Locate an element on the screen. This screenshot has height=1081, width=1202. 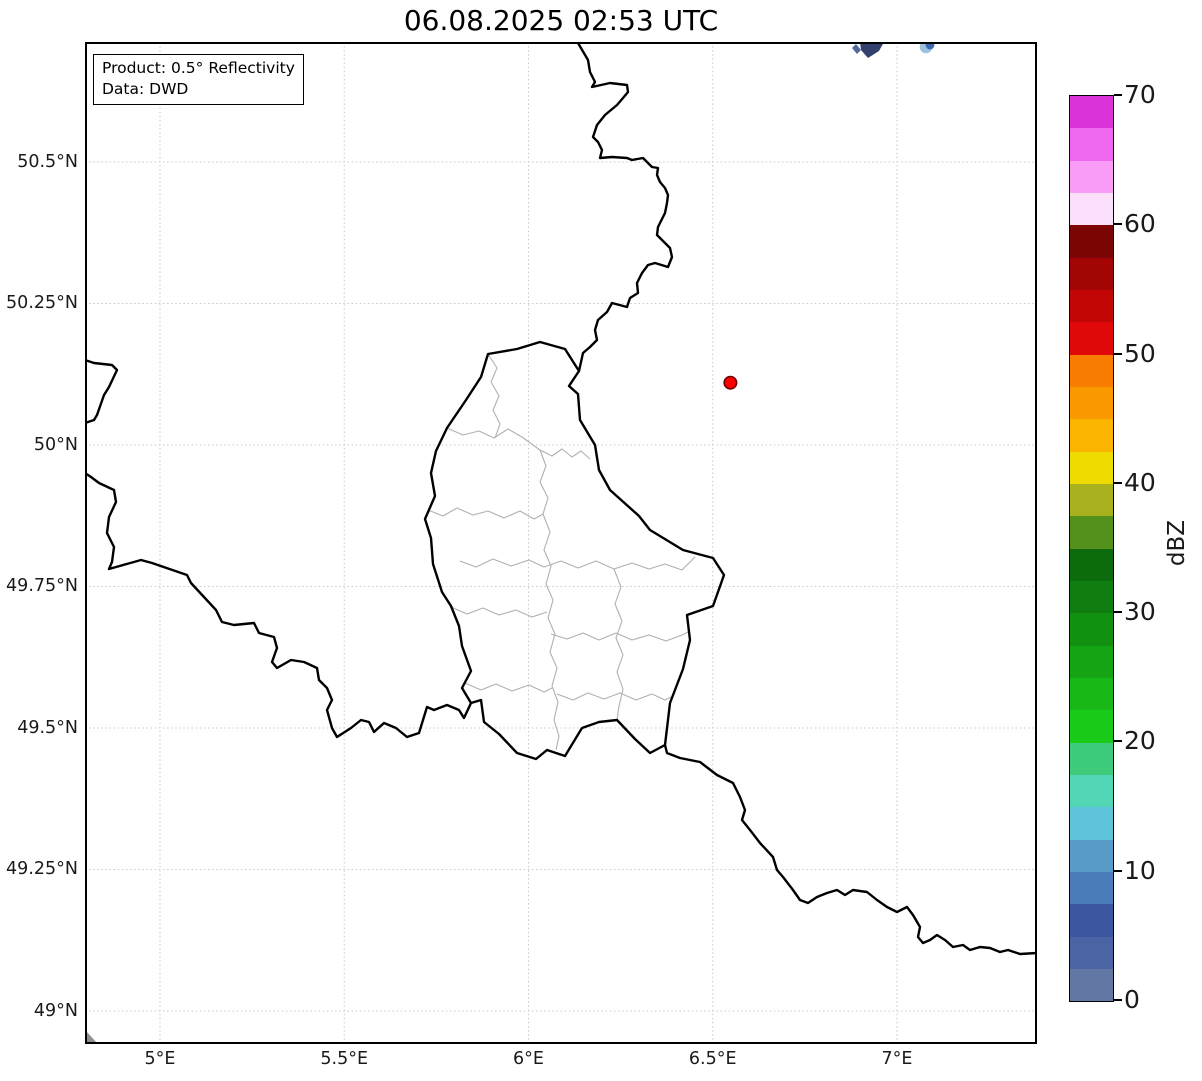
colorbar-tick-label: 10 is located at coordinates (1140, 870).